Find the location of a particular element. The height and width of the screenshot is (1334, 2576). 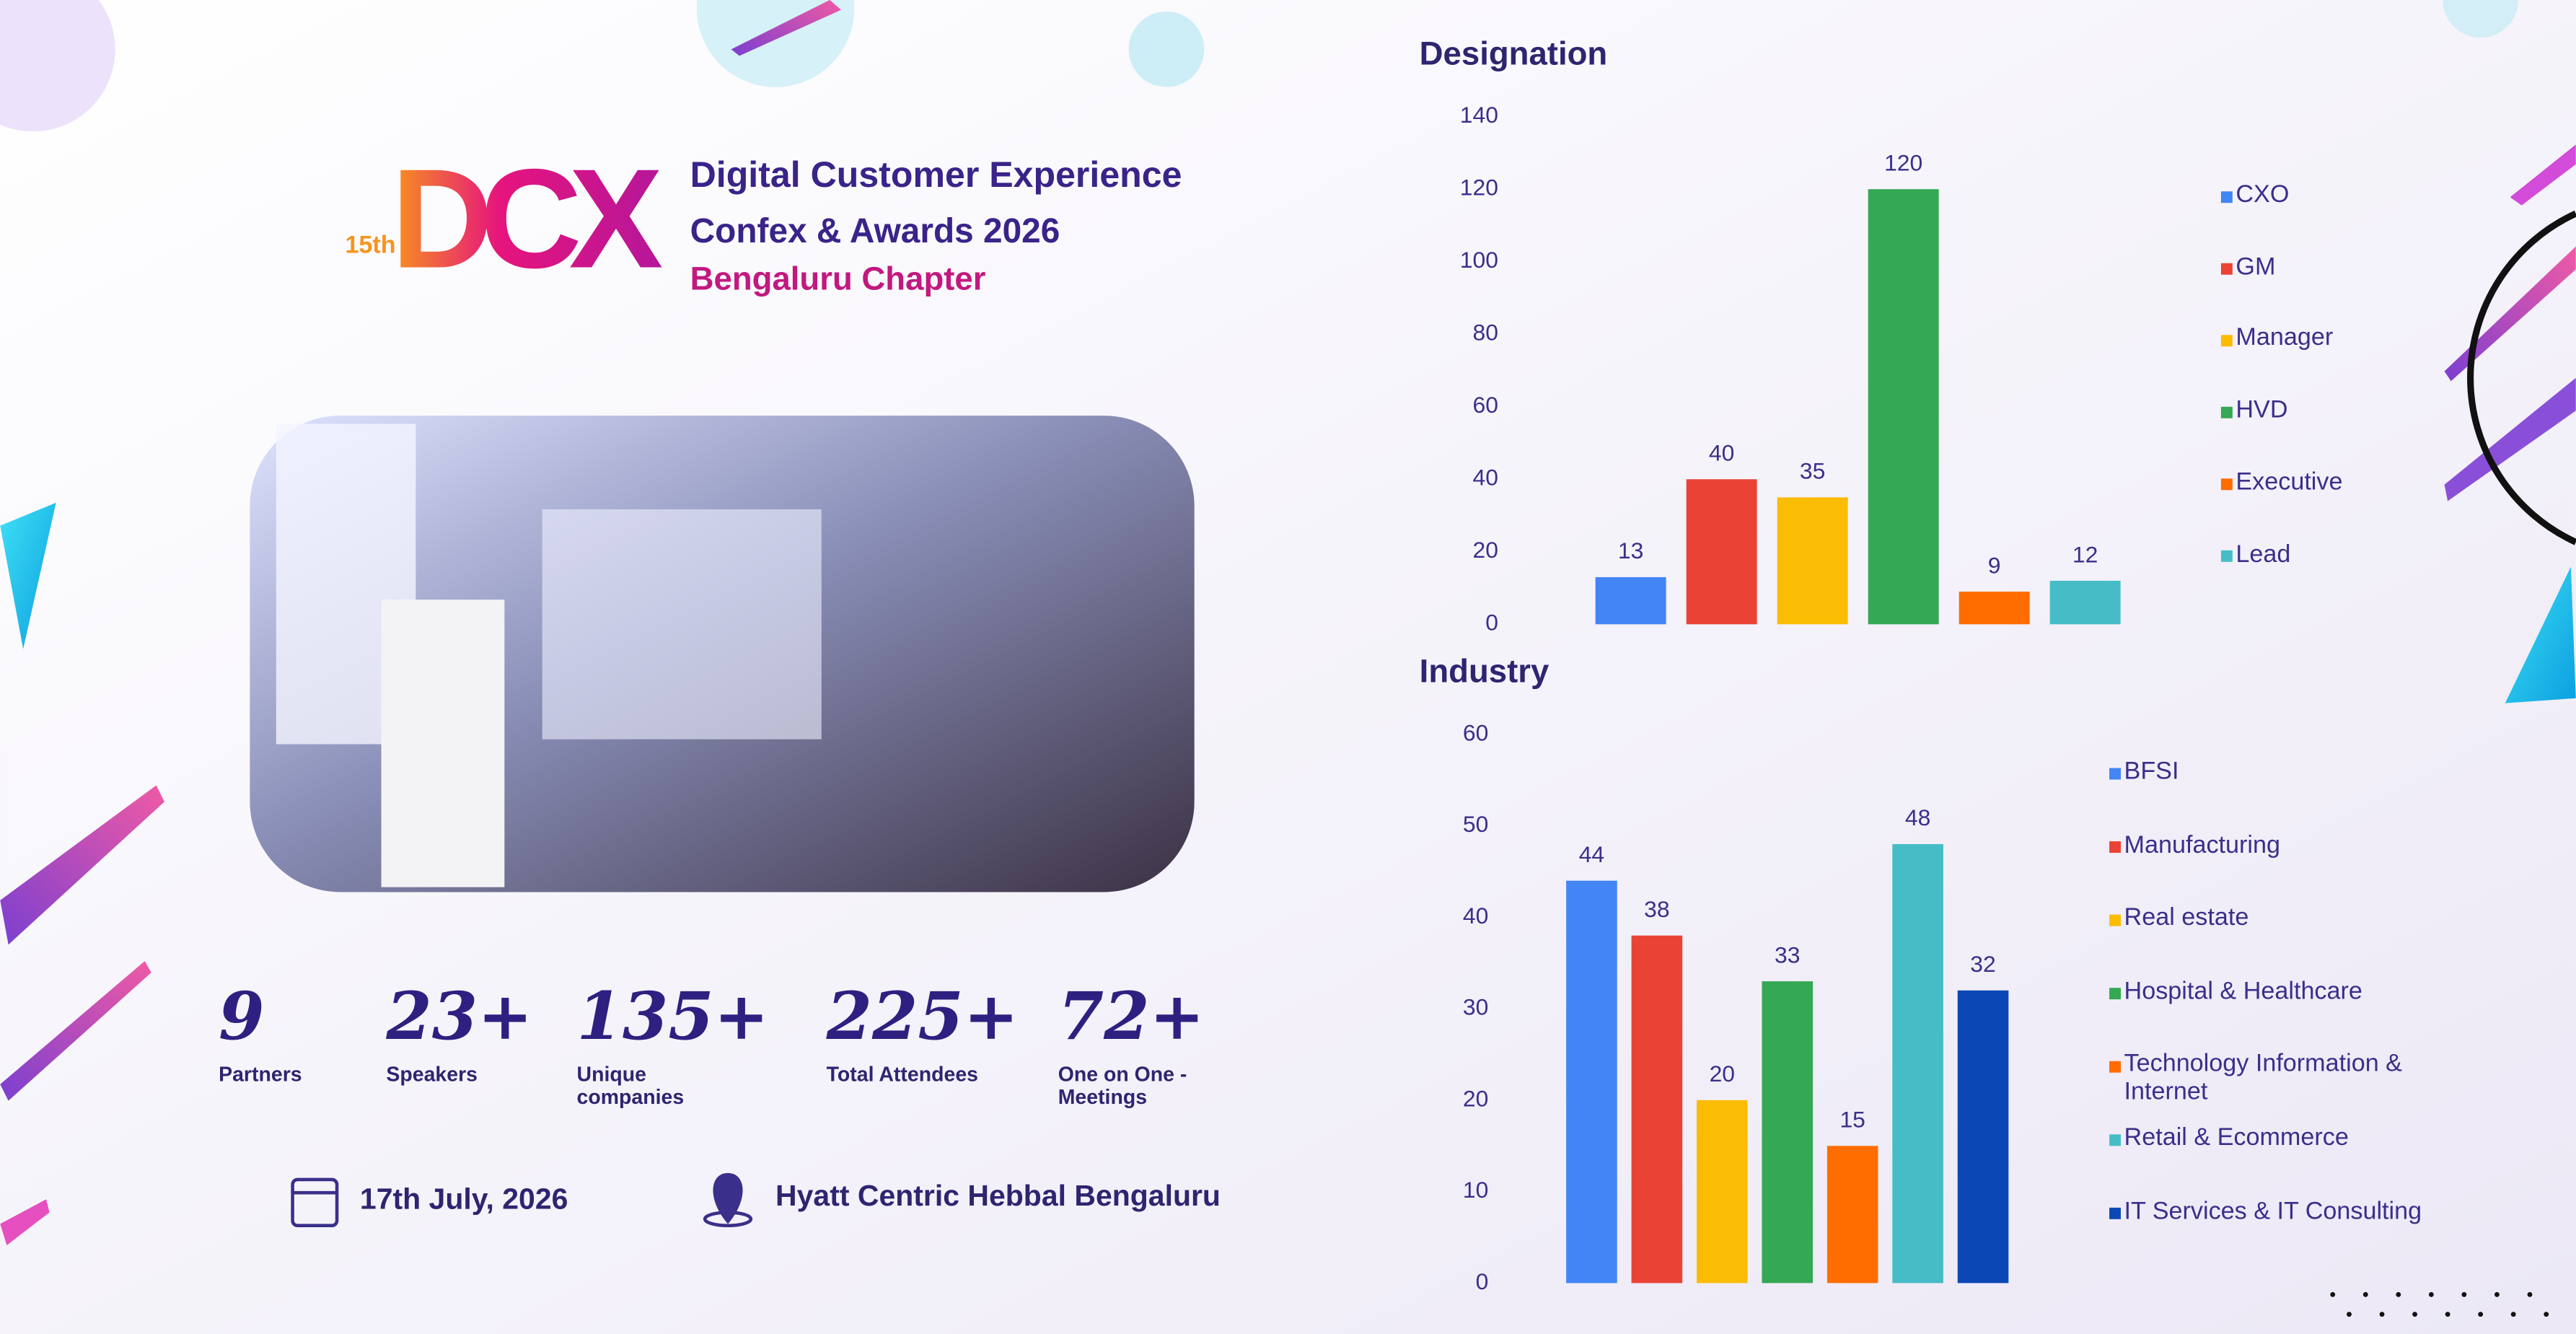

data-label: 44 is located at coordinates (1591, 854).